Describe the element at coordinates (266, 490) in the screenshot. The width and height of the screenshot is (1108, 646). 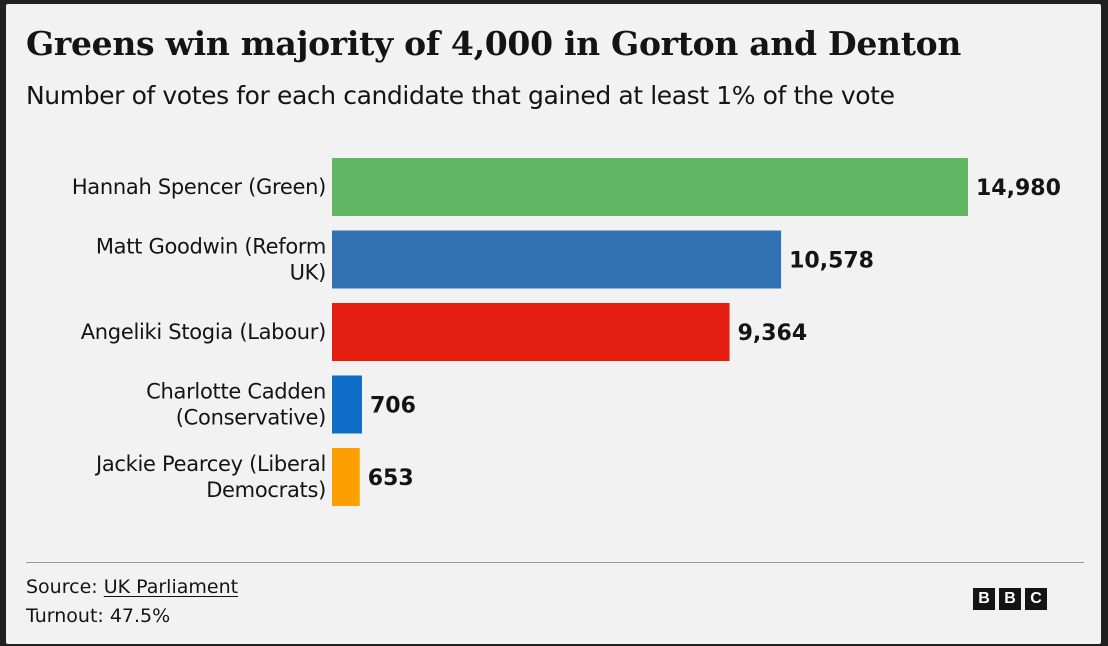
I see `category-label-4-line-1: Democrats)` at that location.